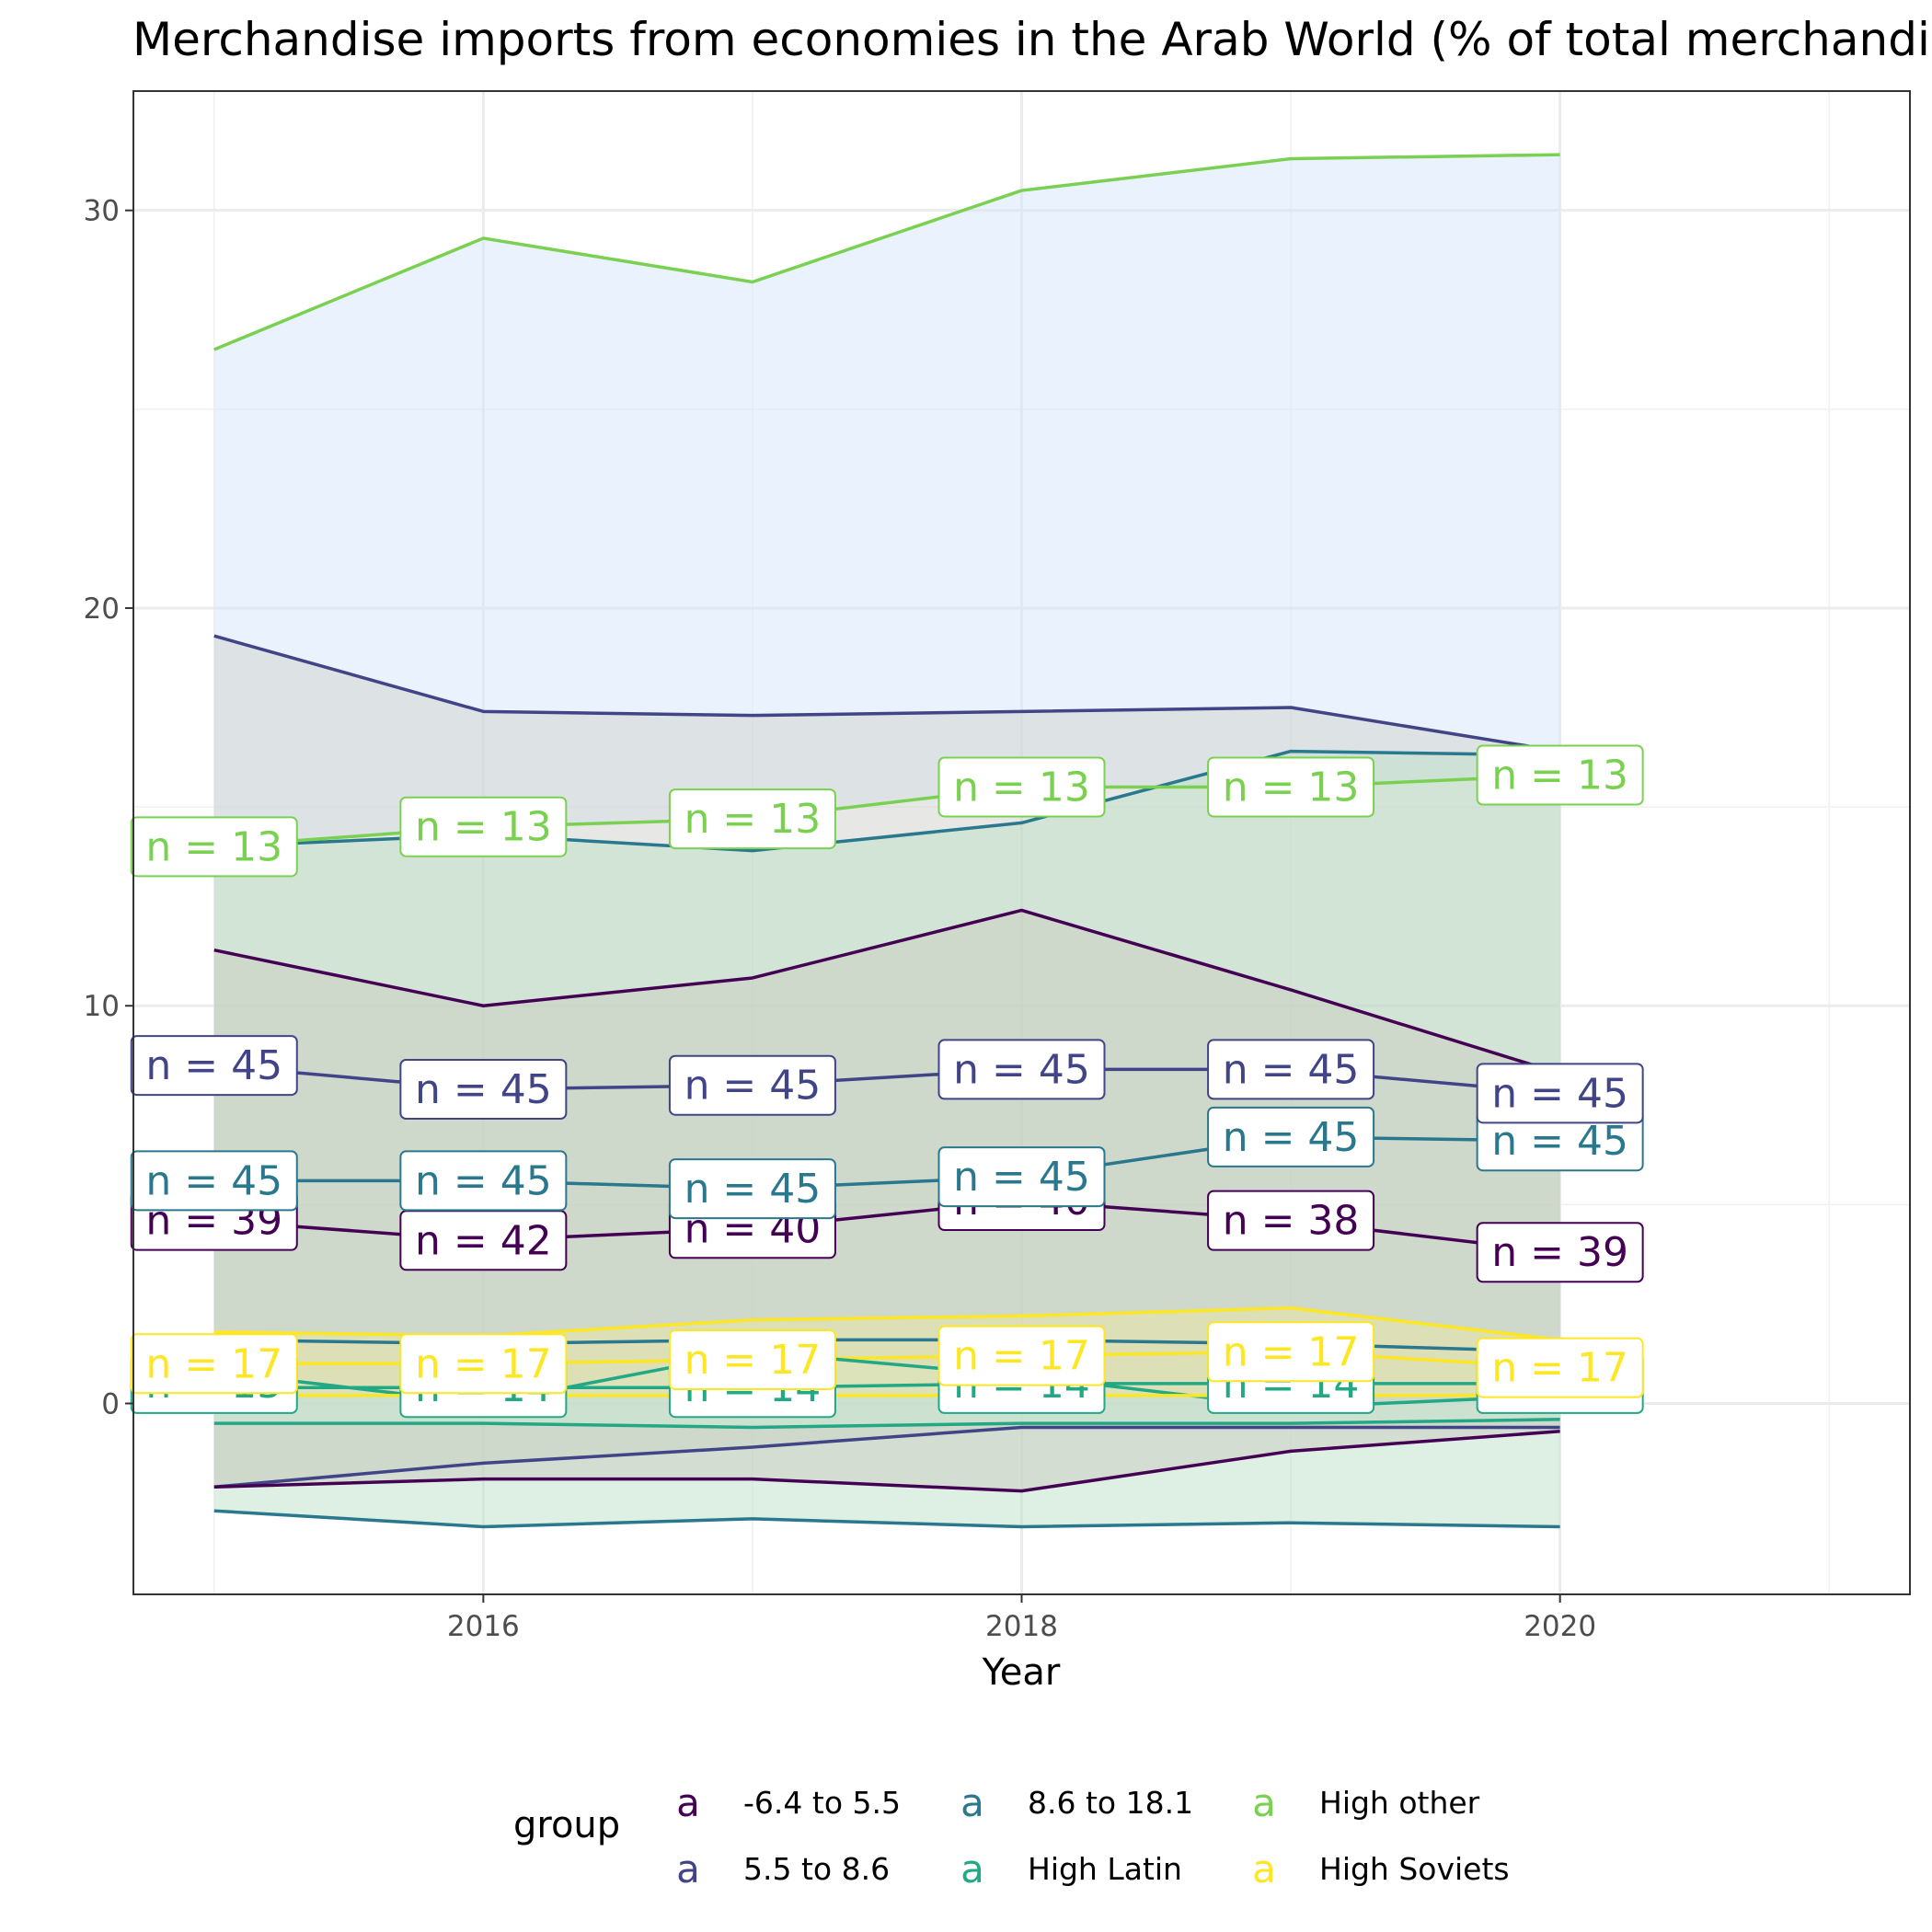 The width and height of the screenshot is (1932, 1932). Describe the element at coordinates (1110, 1803) in the screenshot. I see `legend-label: 8.6 to 18.1` at that location.